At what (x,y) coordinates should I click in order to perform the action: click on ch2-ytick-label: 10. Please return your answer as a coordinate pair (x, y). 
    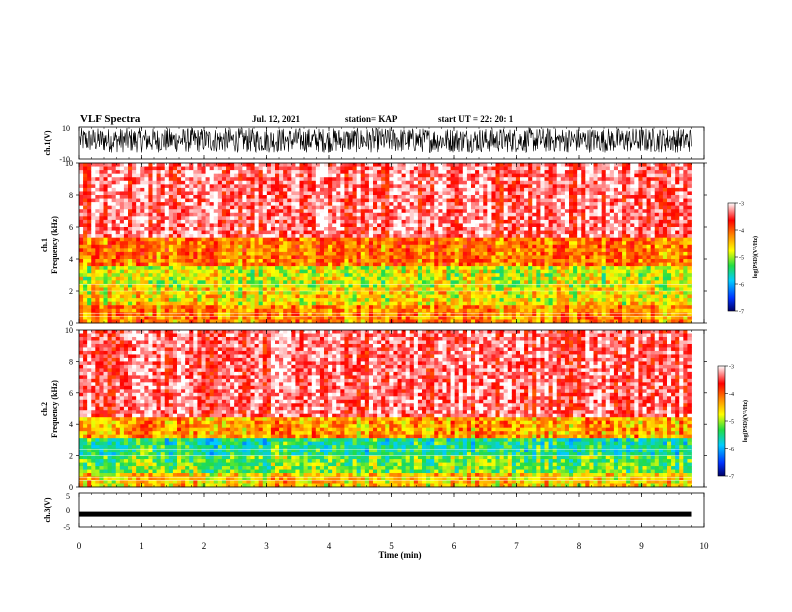
    Looking at the image, I should click on (69, 330).